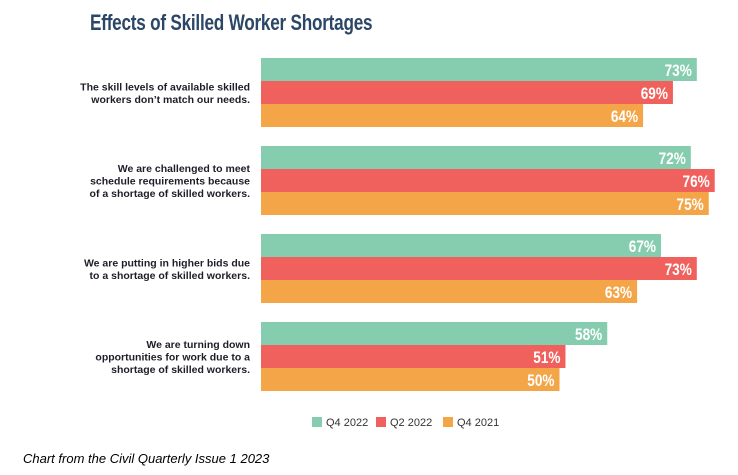 The height and width of the screenshot is (475, 738). I want to click on data-label: 58%, so click(588, 335).